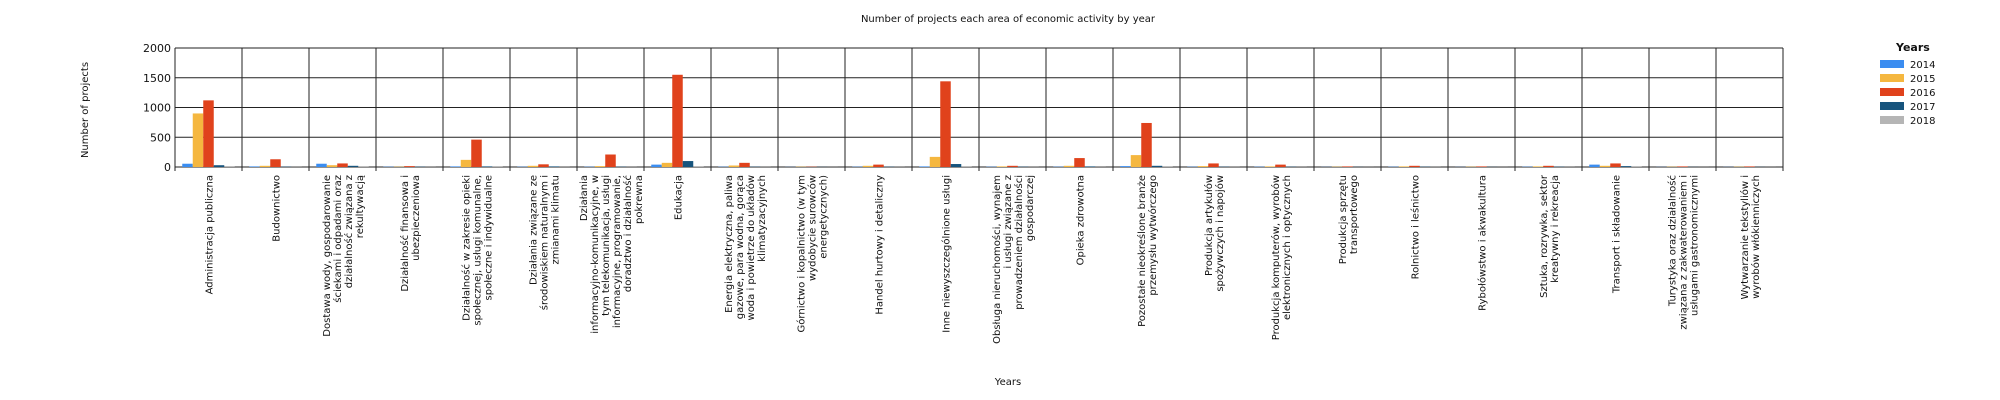 The height and width of the screenshot is (400, 2000). I want to click on x-tick-label: Rolnictwo i leśnictwo, so click(1416, 227).